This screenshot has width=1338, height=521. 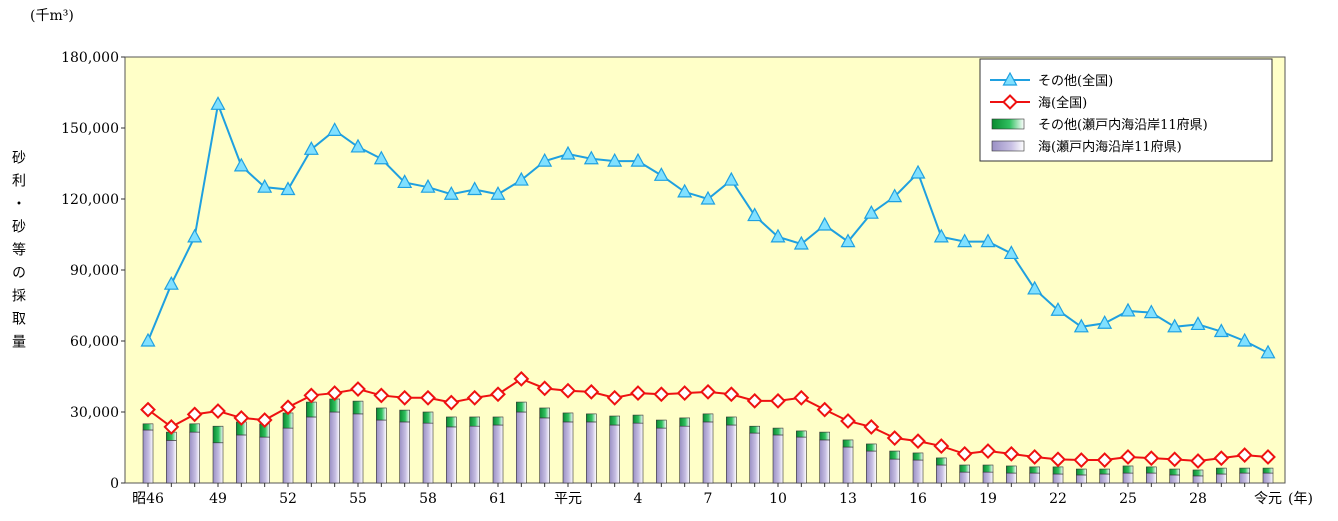 What do you see at coordinates (1126, 110) in the screenshot?
I see `legend` at bounding box center [1126, 110].